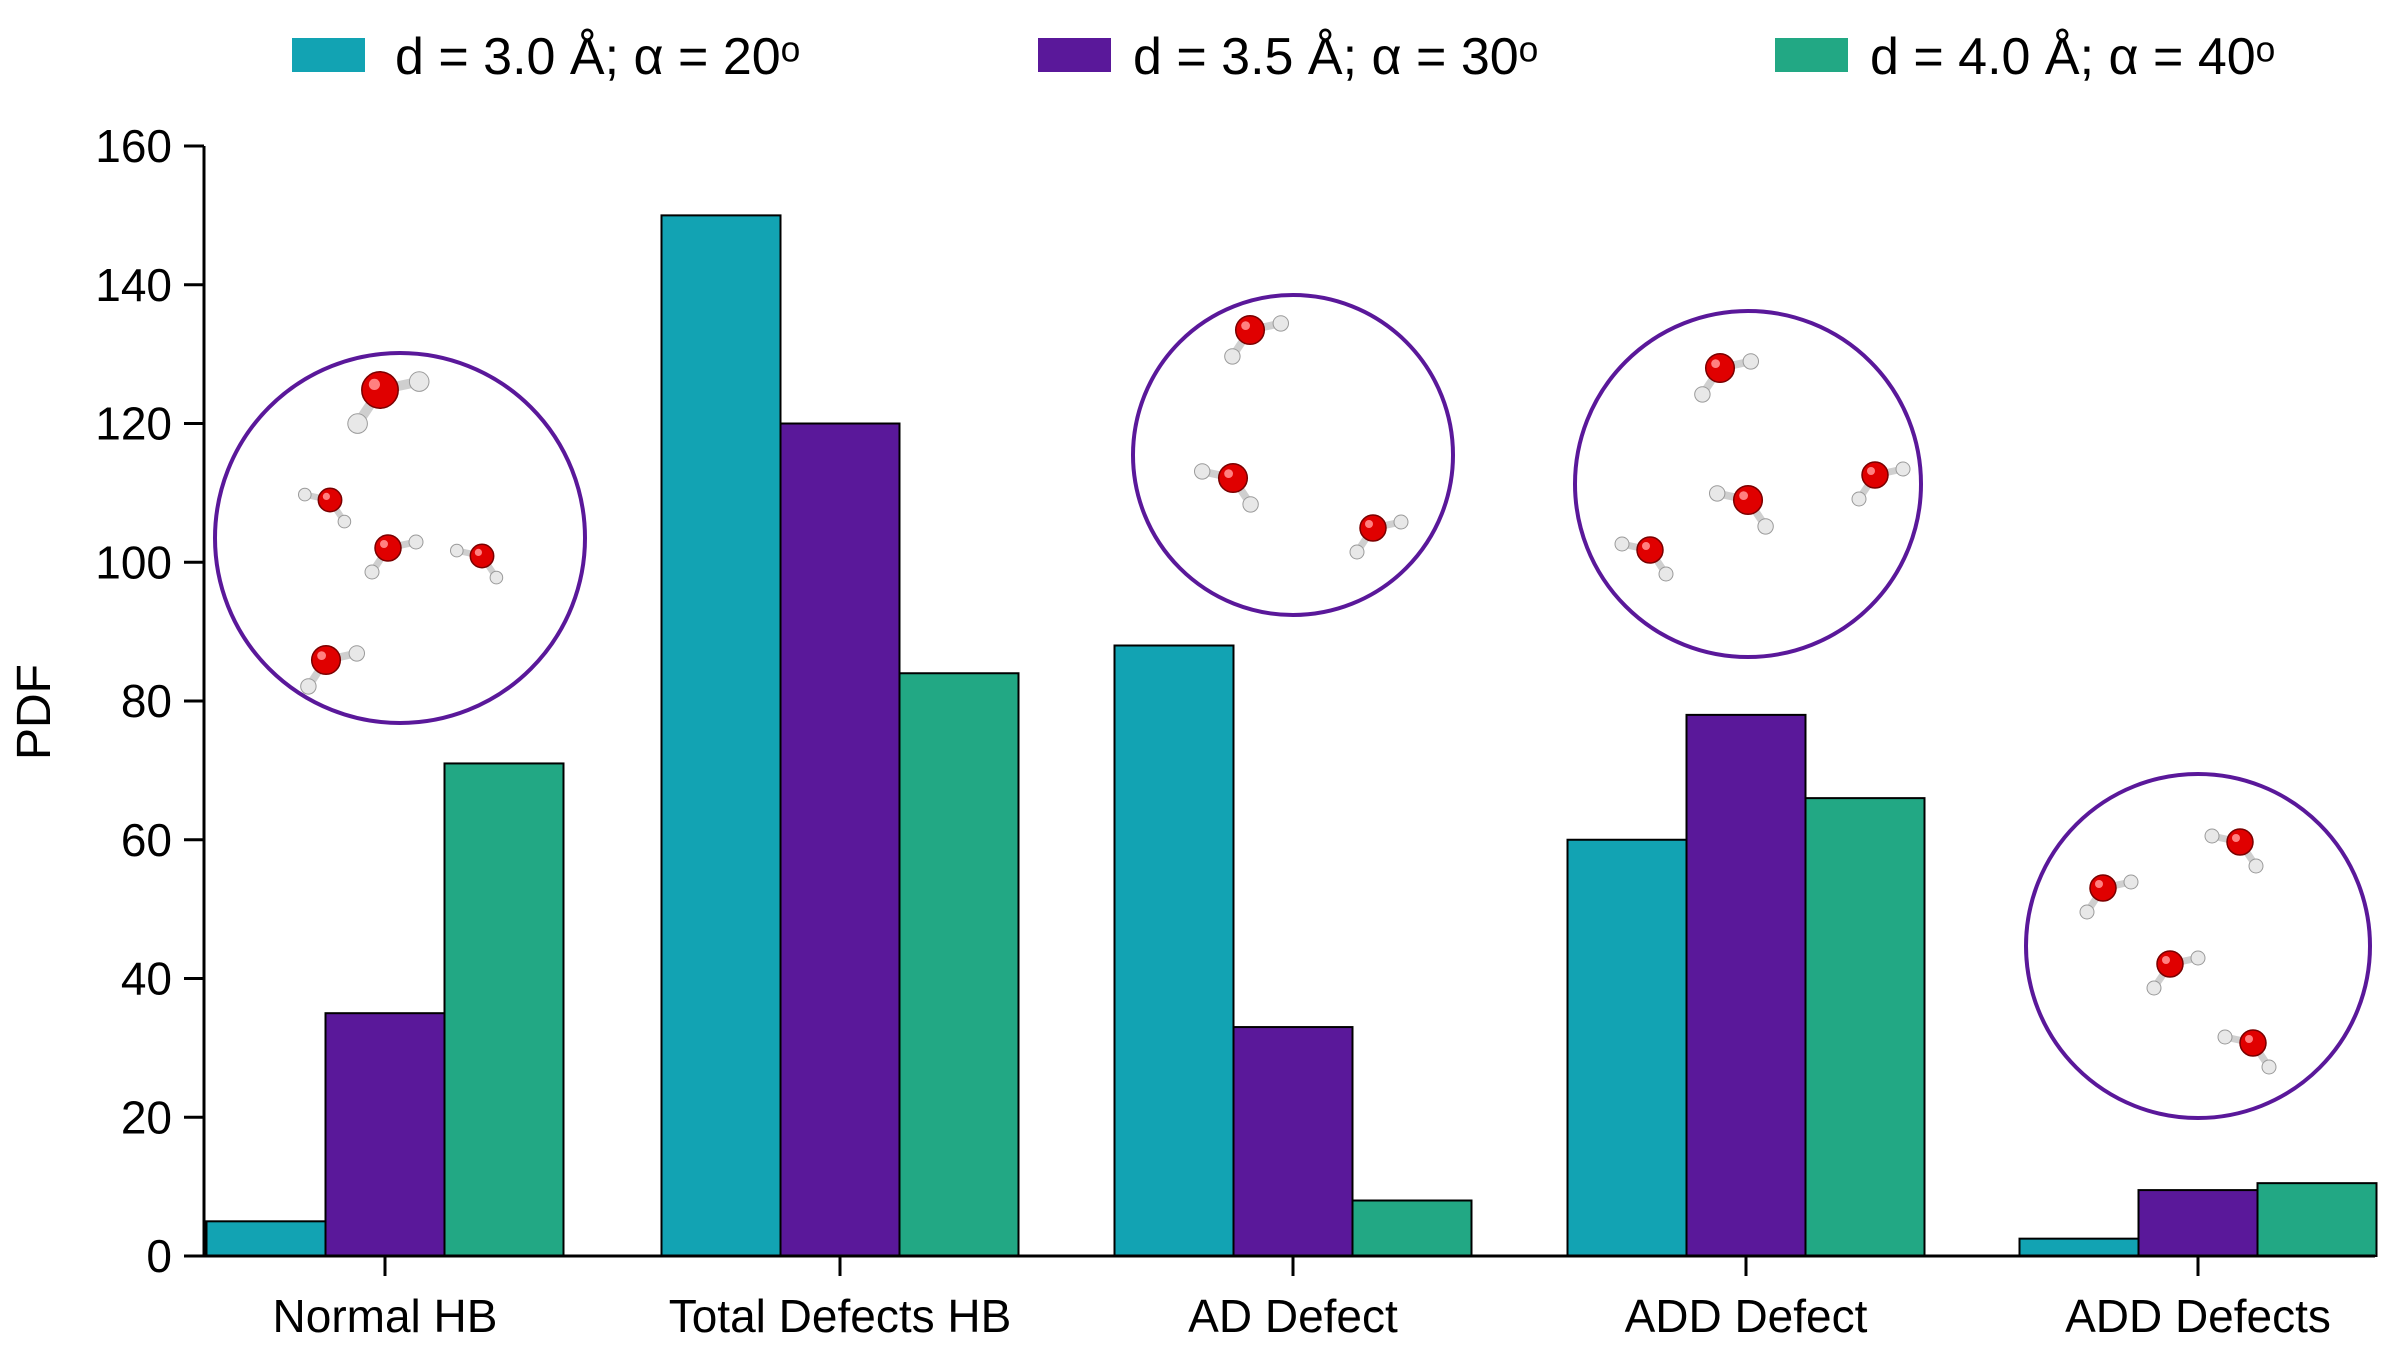  Describe the element at coordinates (2198, 1316) in the screenshot. I see `x-tick-label: ADD Defects` at that location.